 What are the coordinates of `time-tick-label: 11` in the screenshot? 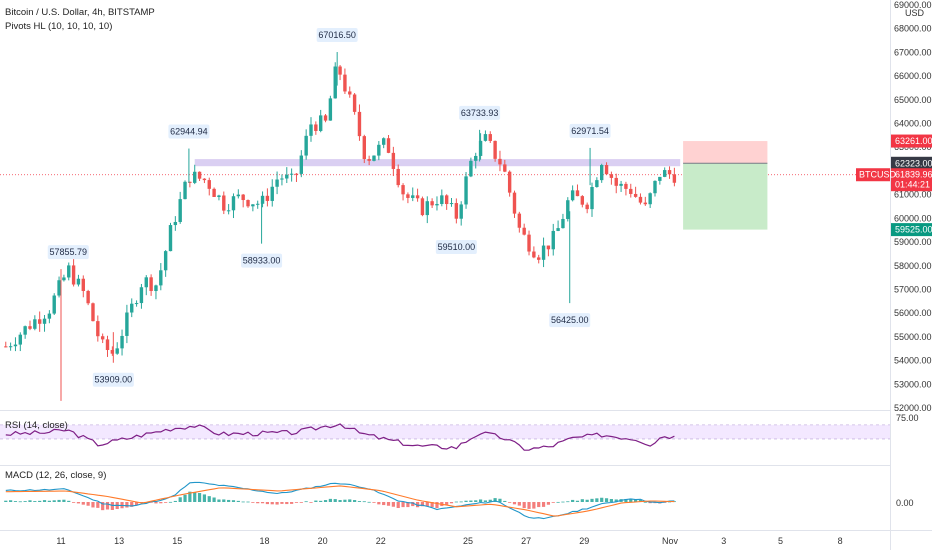 It's located at (60, 541).